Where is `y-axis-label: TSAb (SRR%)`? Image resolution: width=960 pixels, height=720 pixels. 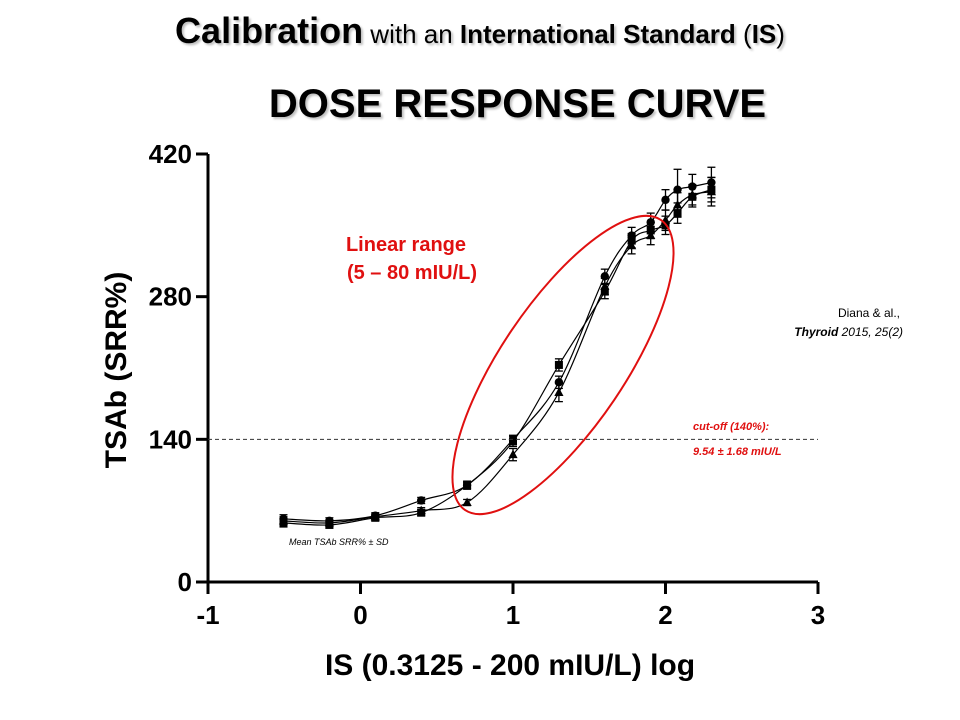
y-axis-label: TSAb (SRR%) is located at coordinates (116, 370).